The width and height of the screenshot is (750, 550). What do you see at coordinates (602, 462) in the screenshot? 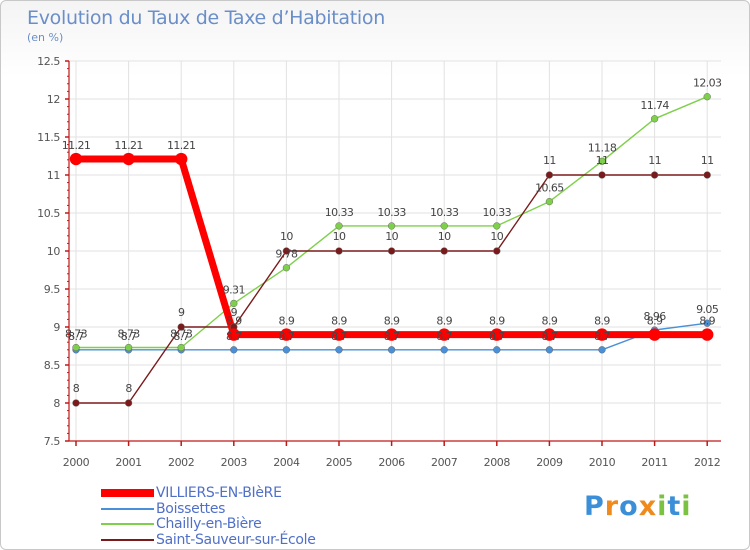
I see `x-tick-label: 2010` at bounding box center [602, 462].